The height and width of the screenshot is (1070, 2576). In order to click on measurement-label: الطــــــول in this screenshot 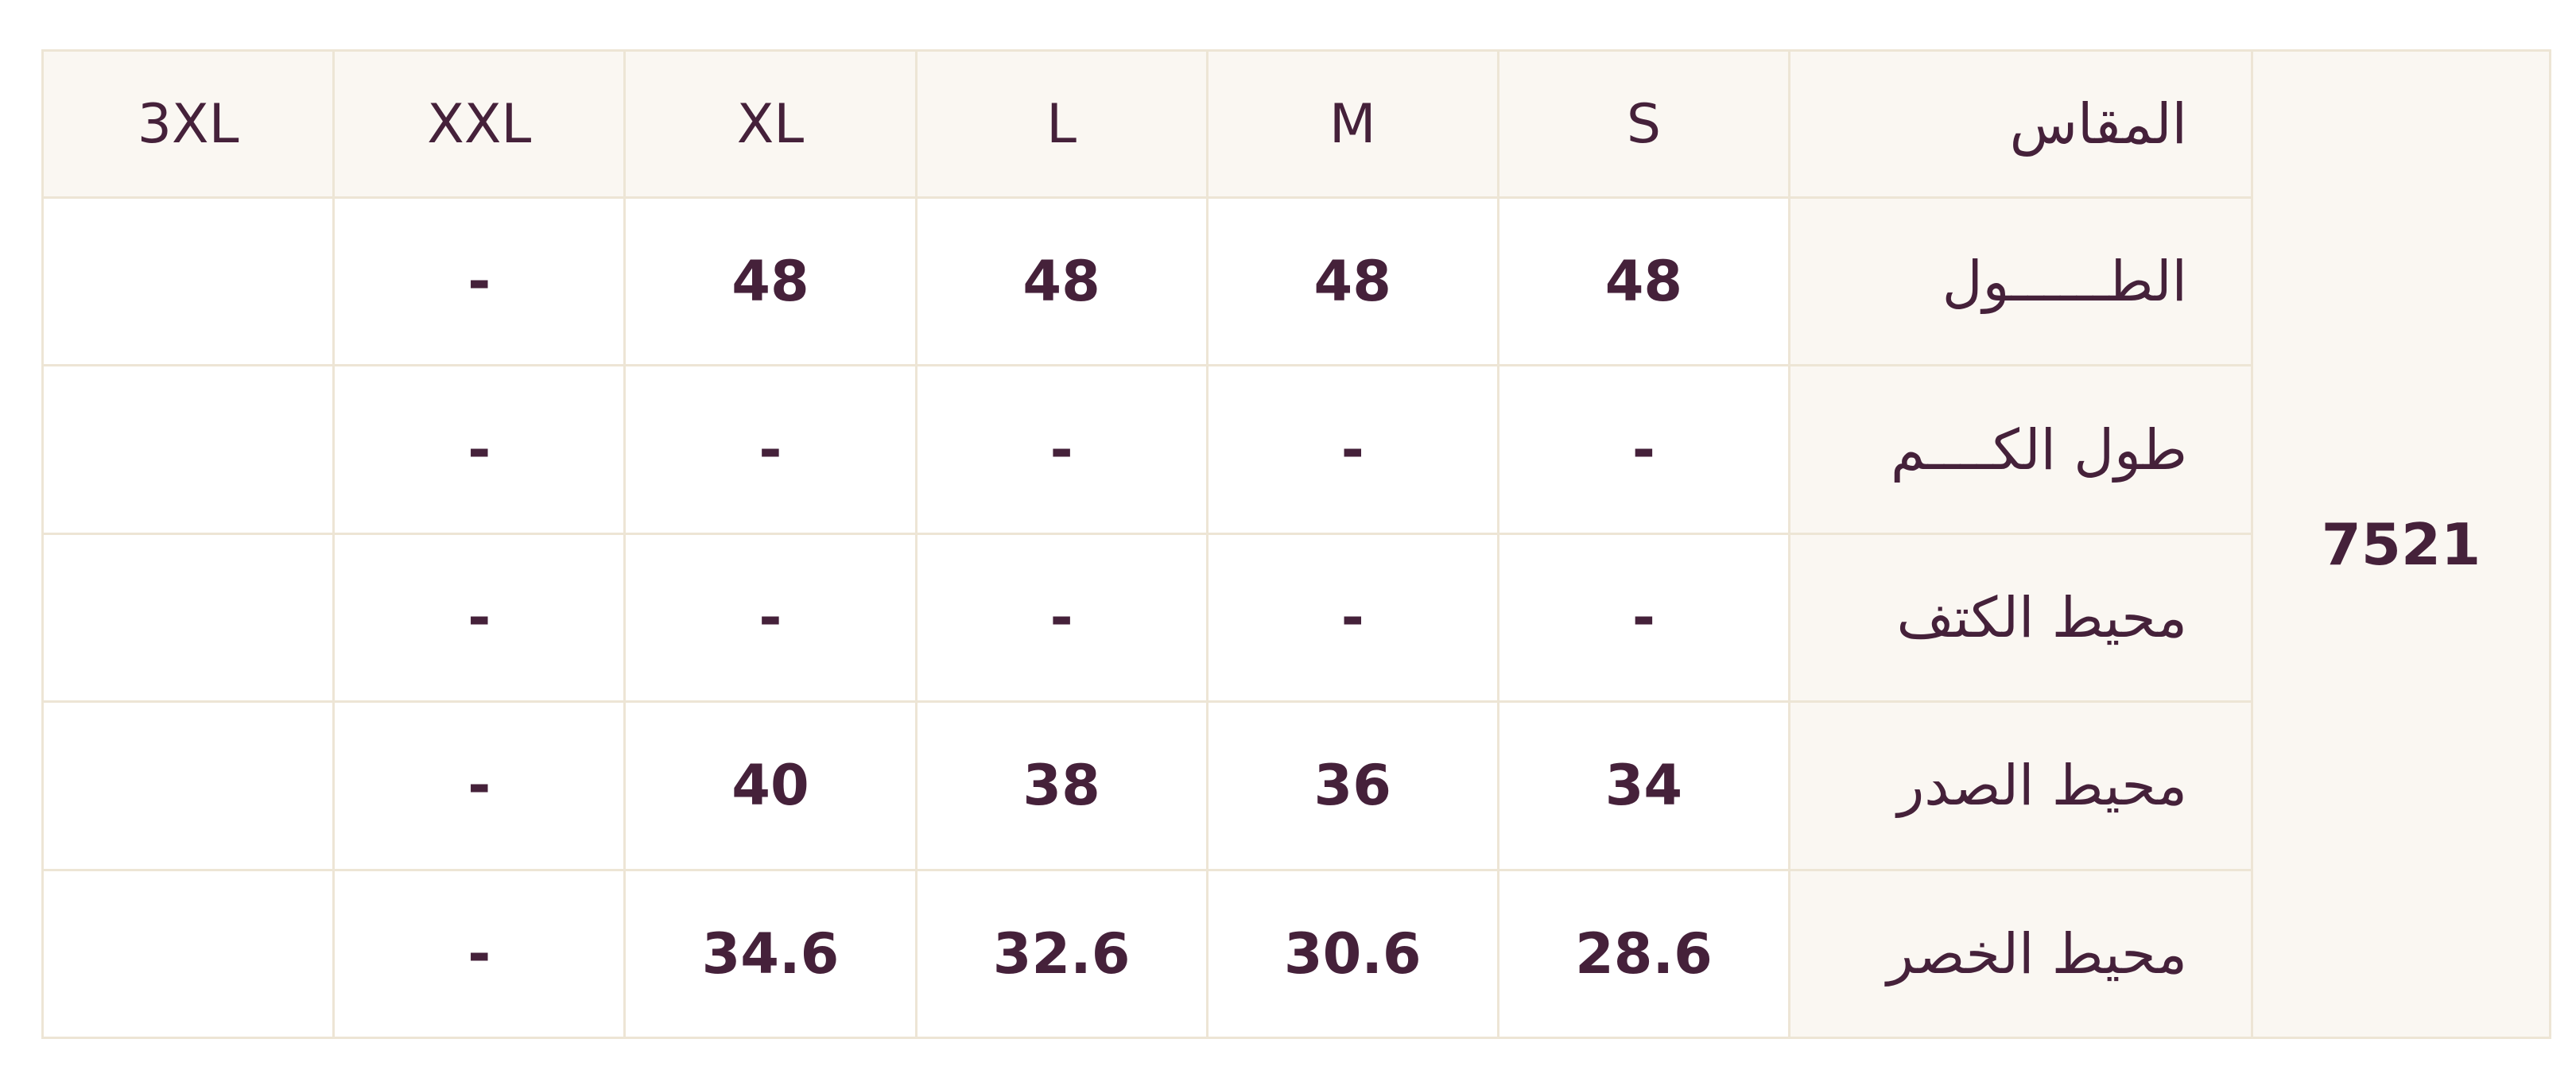, I will do `click(2020, 281)`.